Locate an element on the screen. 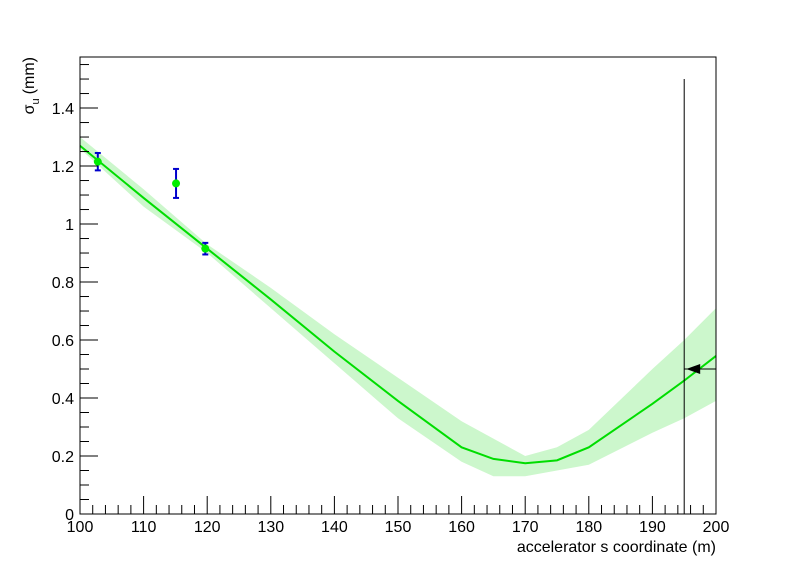 Image resolution: width=796 pixels, height=572 pixels. y-label-sub: u is located at coordinates (36, 101).